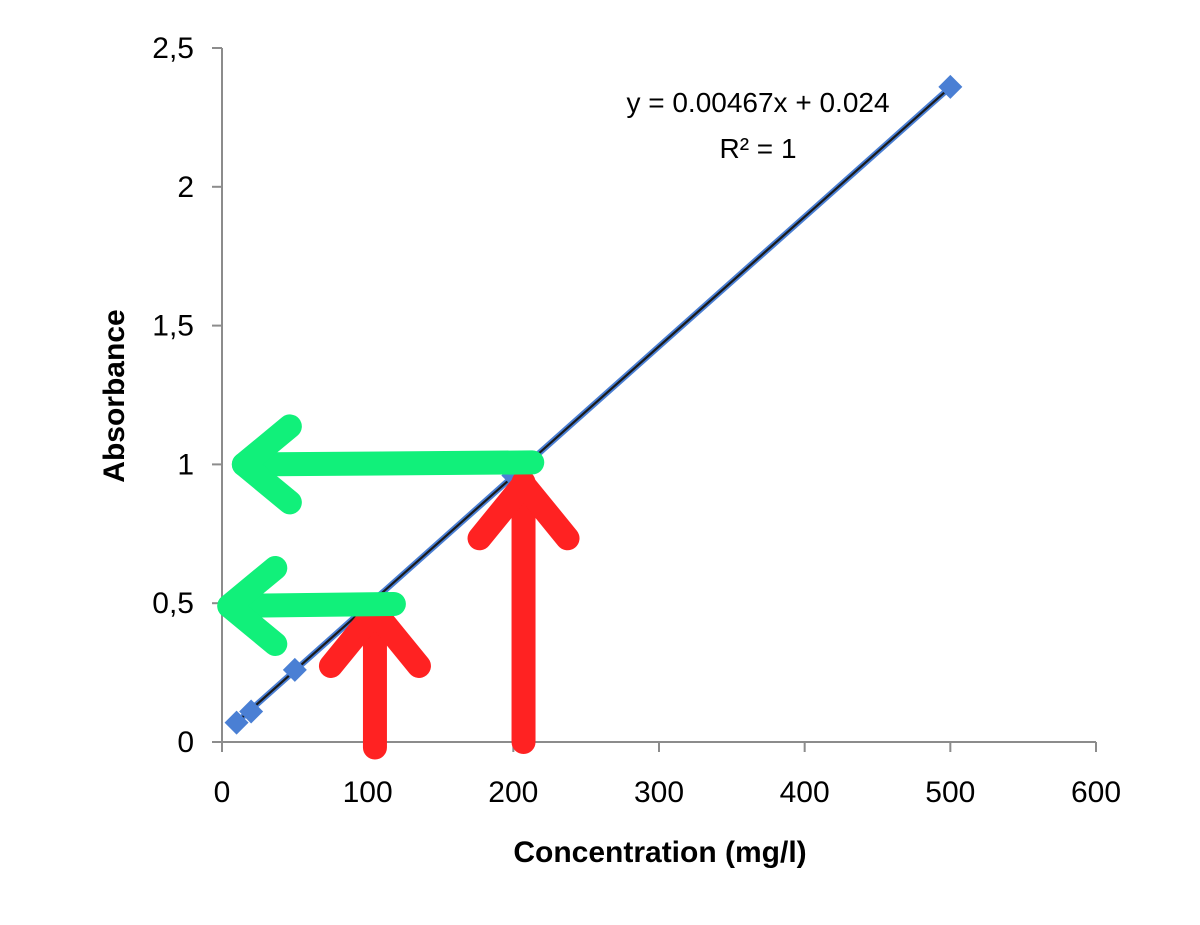  I want to click on y-tick-label: 1, so click(185, 464).